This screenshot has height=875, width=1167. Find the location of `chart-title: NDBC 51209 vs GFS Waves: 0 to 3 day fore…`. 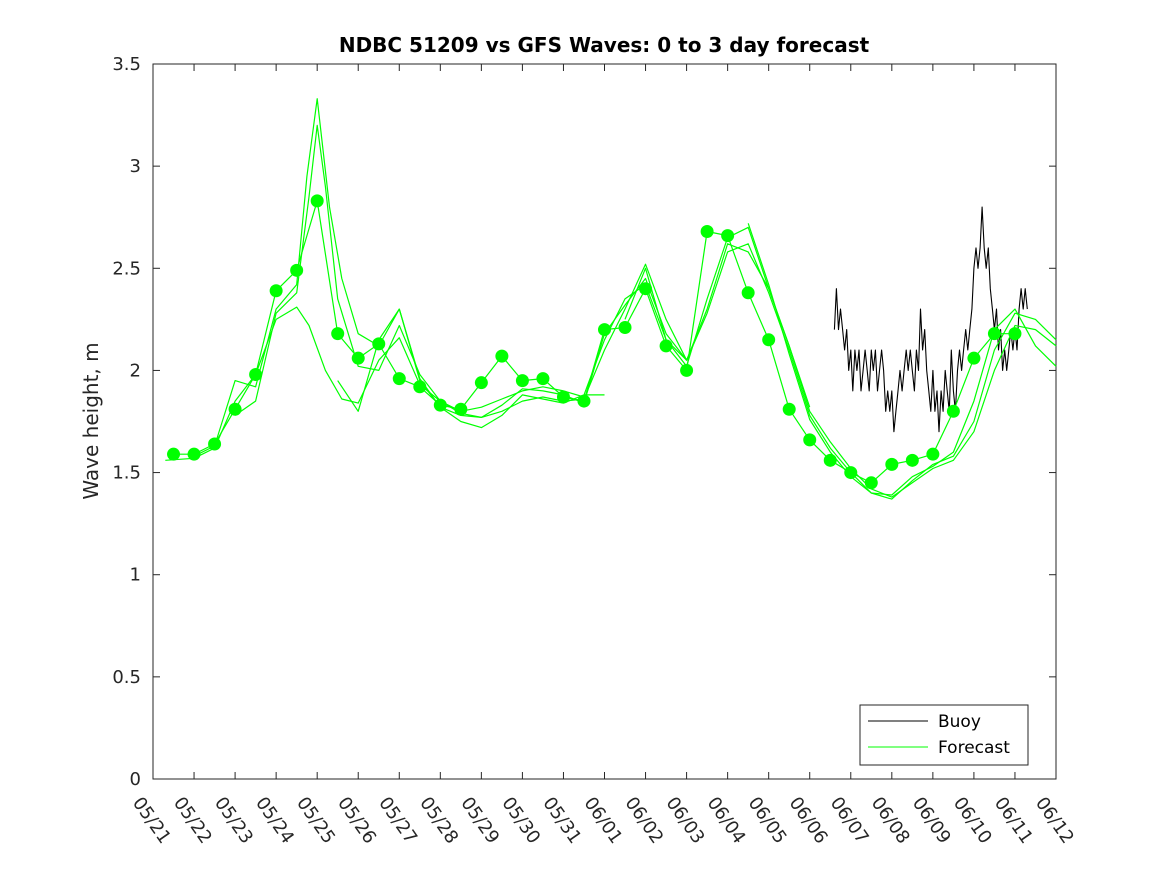

chart-title: NDBC 51209 vs GFS Waves: 0 to 3 day fore… is located at coordinates (604, 45).